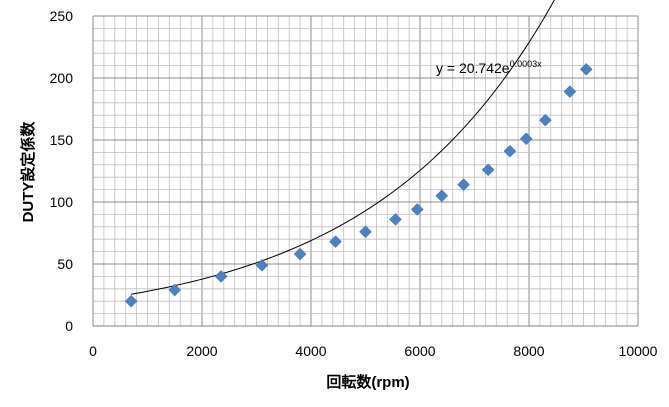 Image resolution: width=669 pixels, height=407 pixels. I want to click on x-tick-label: 8000, so click(528, 351).